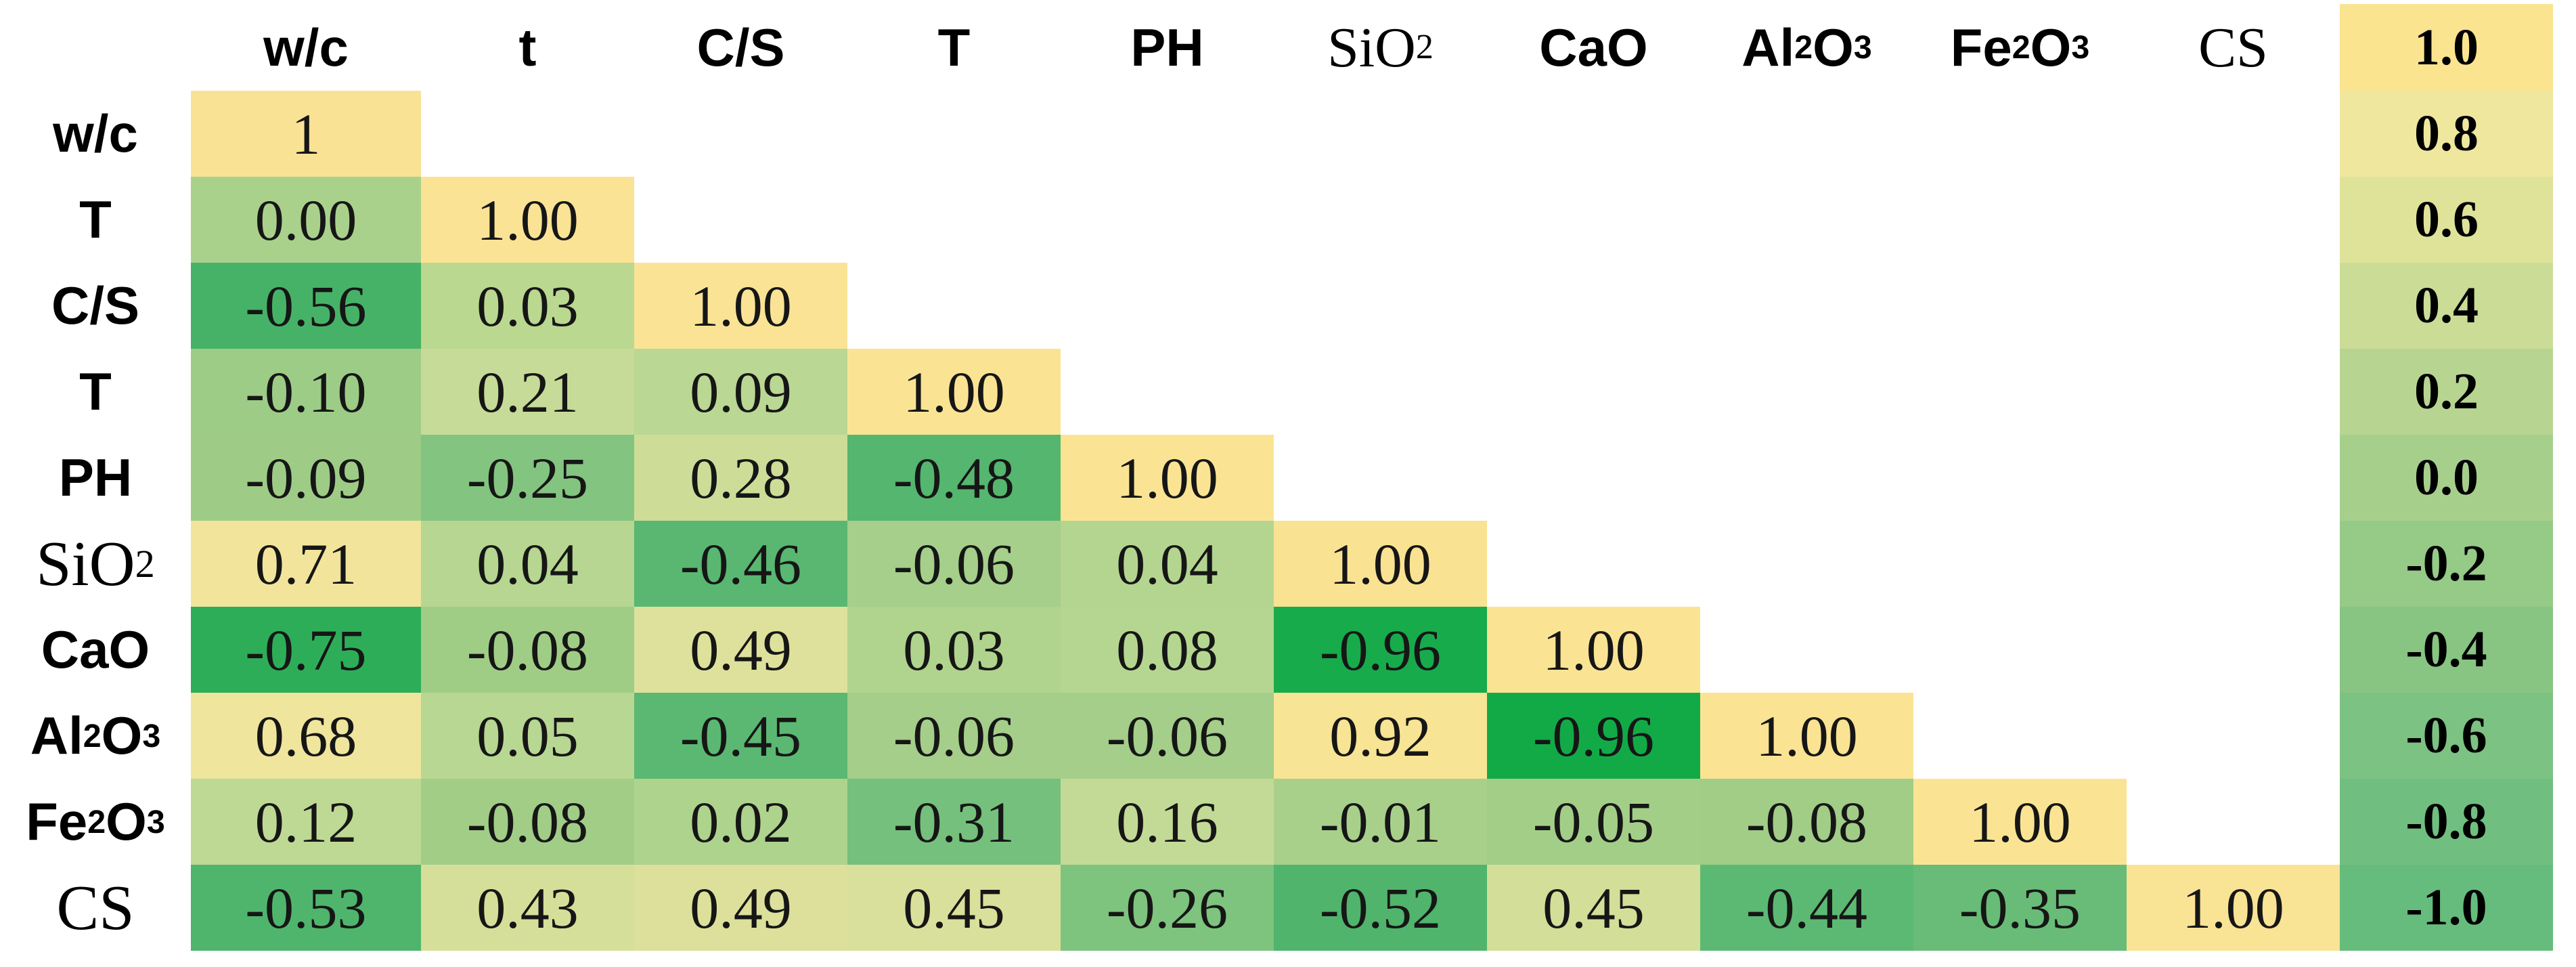  I want to click on matrix-cell: -0.05, so click(1593, 822).